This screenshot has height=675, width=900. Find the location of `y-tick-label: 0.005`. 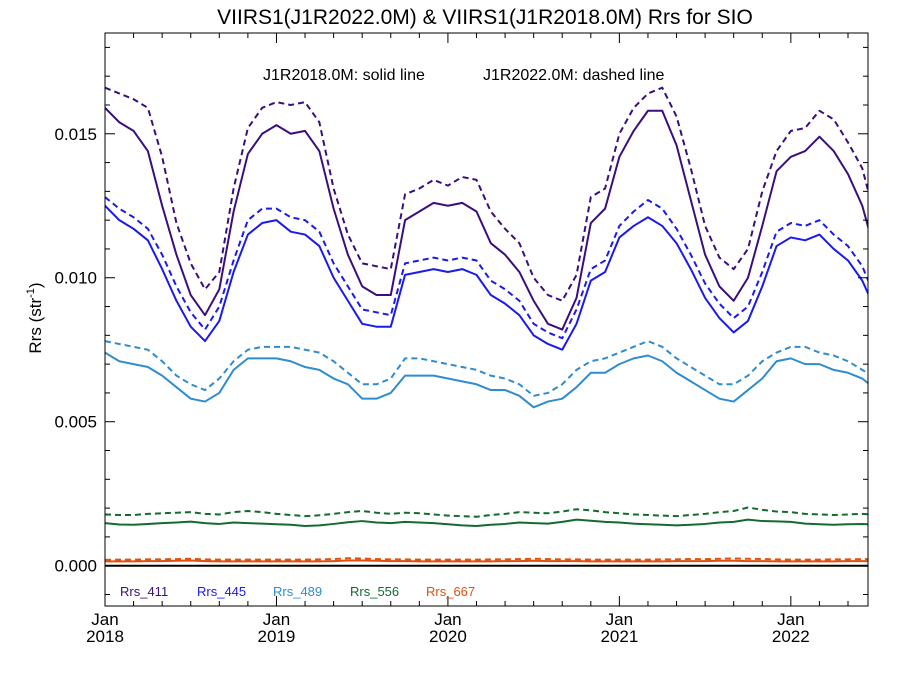

y-tick-label: 0.005 is located at coordinates (75, 422).